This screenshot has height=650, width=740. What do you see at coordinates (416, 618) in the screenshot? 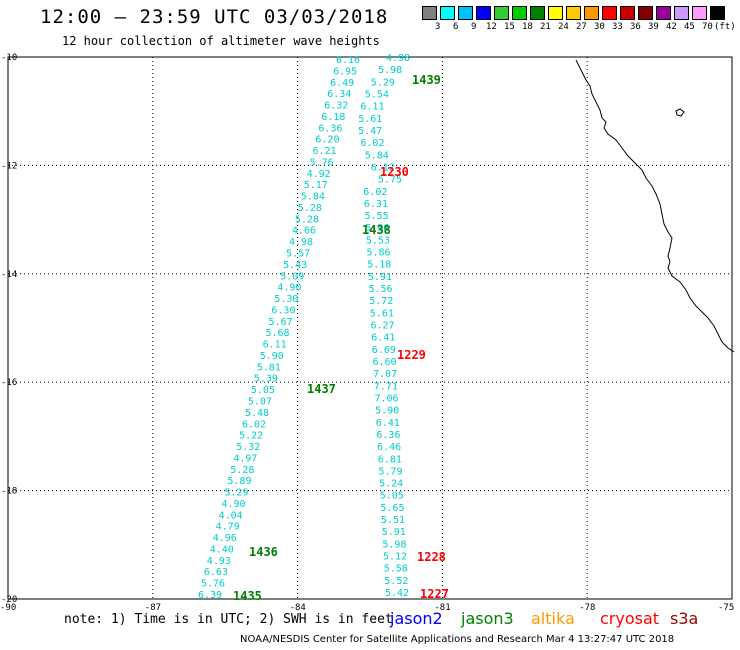
I see `satellite-label: jason2` at bounding box center [416, 618].